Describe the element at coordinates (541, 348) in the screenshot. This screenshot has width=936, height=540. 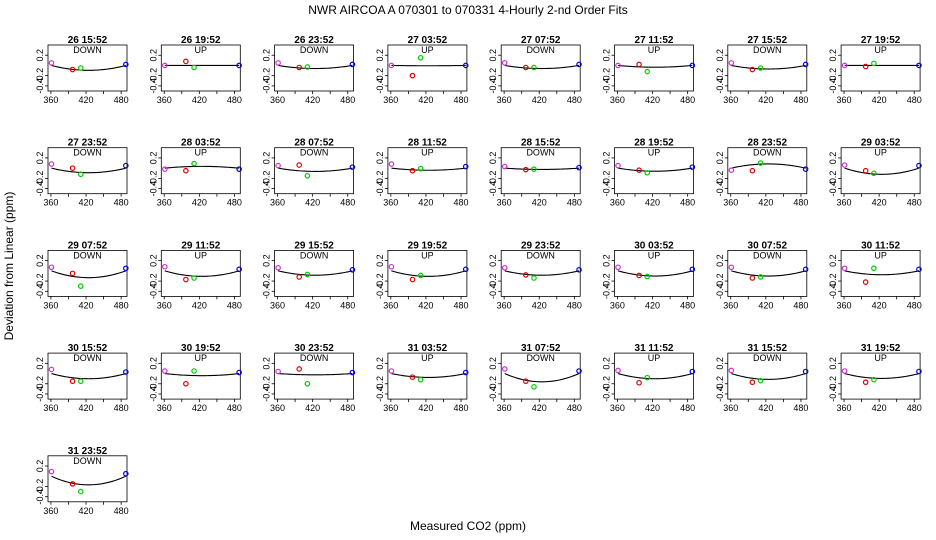
I see `panel-title: 31 07:52` at that location.